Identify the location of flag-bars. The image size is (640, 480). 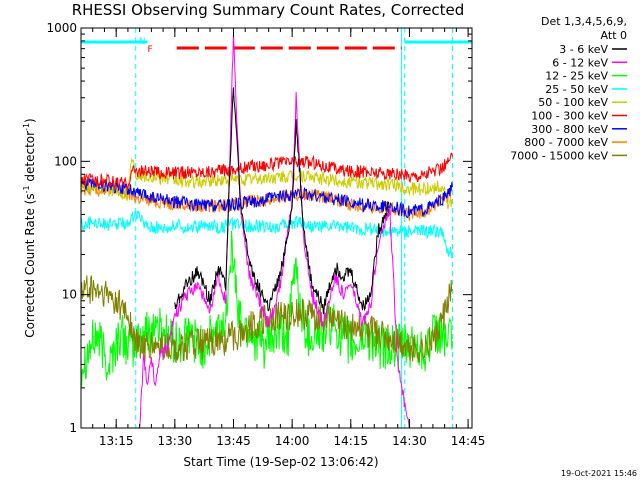
(276, 45).